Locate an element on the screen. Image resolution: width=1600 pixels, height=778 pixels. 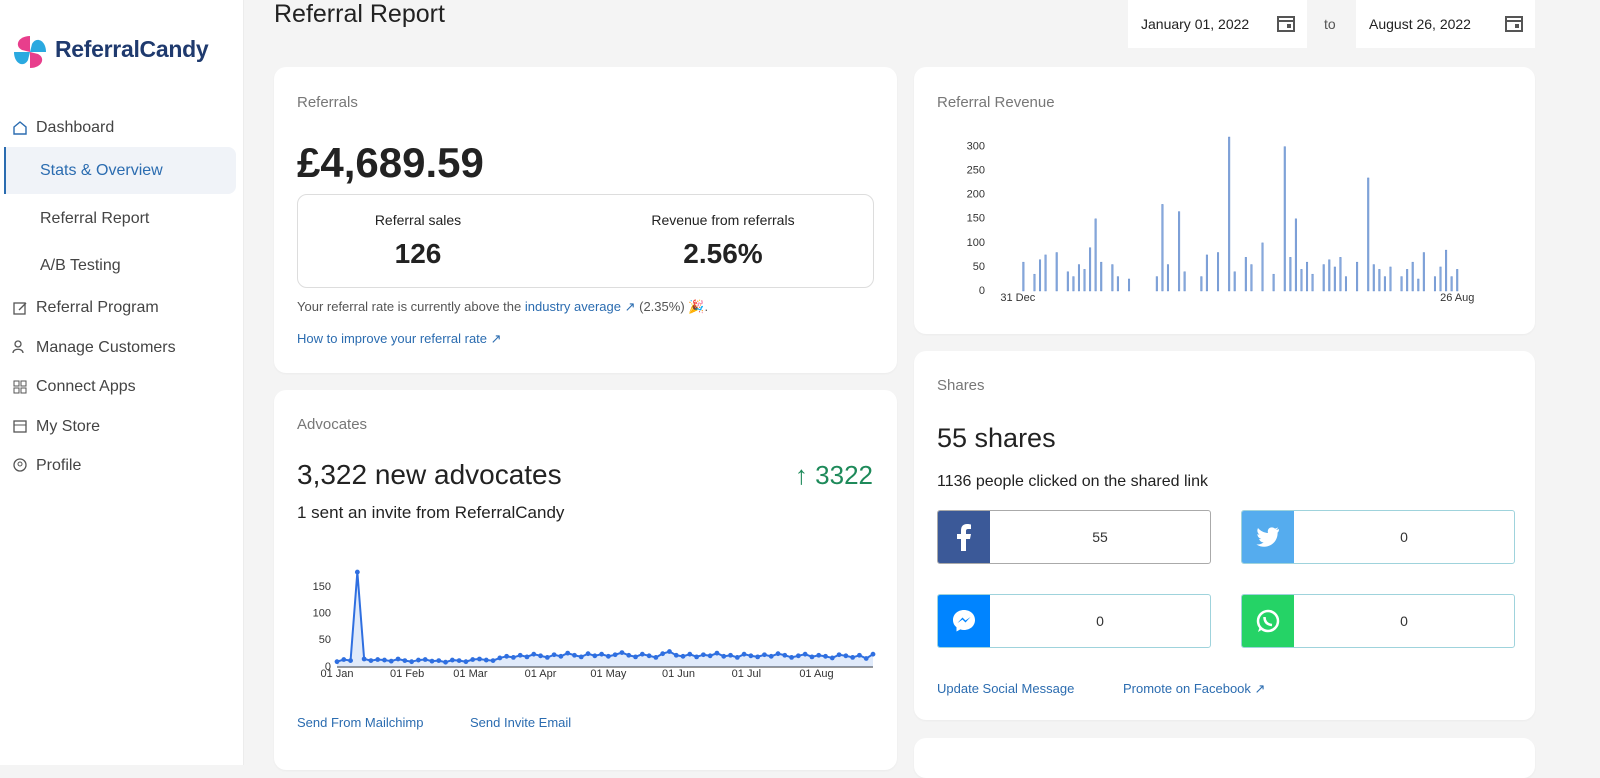
x-tick-label: 01 Feb is located at coordinates (407, 674).